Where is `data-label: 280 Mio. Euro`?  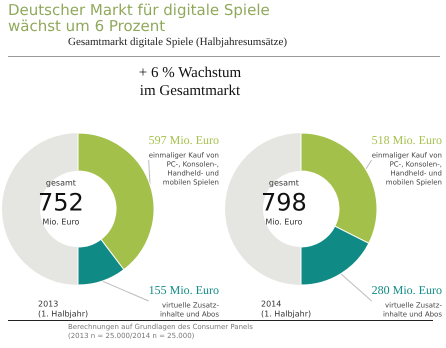
data-label: 280 Mio. Euro is located at coordinates (407, 290).